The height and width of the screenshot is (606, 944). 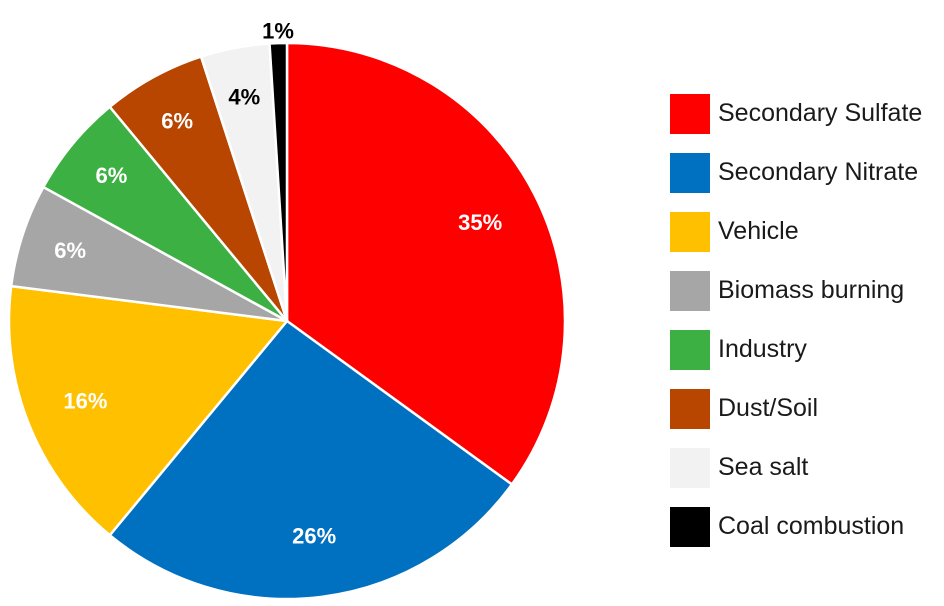 I want to click on legend-item-secondary-sulfate: Secondary Sulfate, so click(x=805, y=113).